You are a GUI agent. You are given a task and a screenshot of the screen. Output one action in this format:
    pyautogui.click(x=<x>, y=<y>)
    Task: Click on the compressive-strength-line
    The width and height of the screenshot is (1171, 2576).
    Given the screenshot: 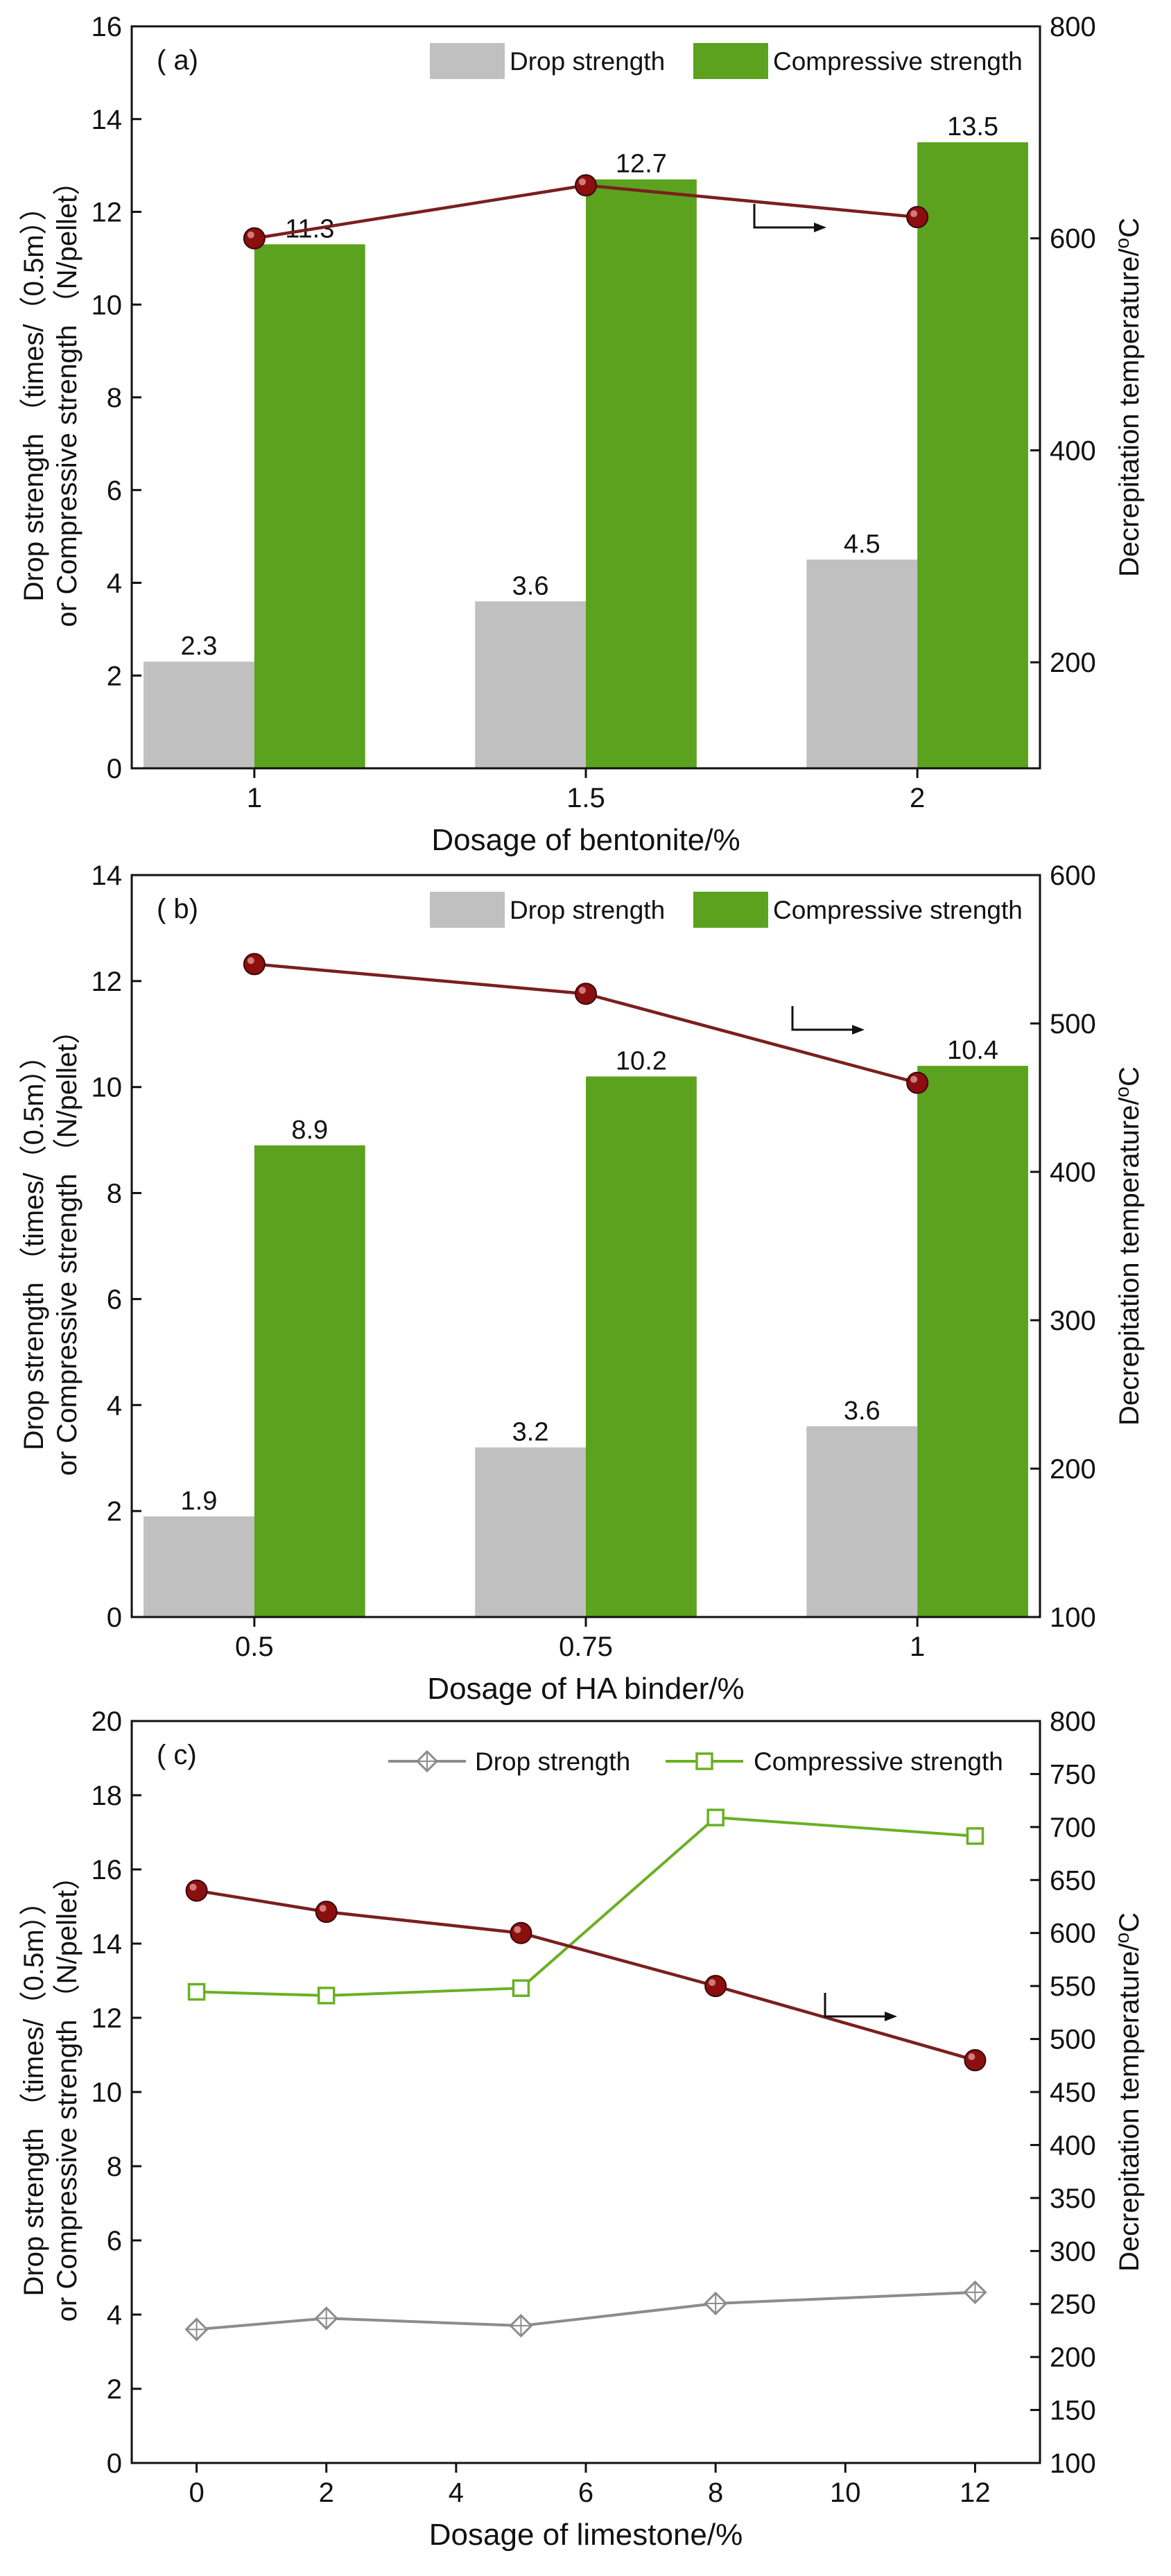 What is the action you would take?
    pyautogui.click(x=585, y=1906)
    